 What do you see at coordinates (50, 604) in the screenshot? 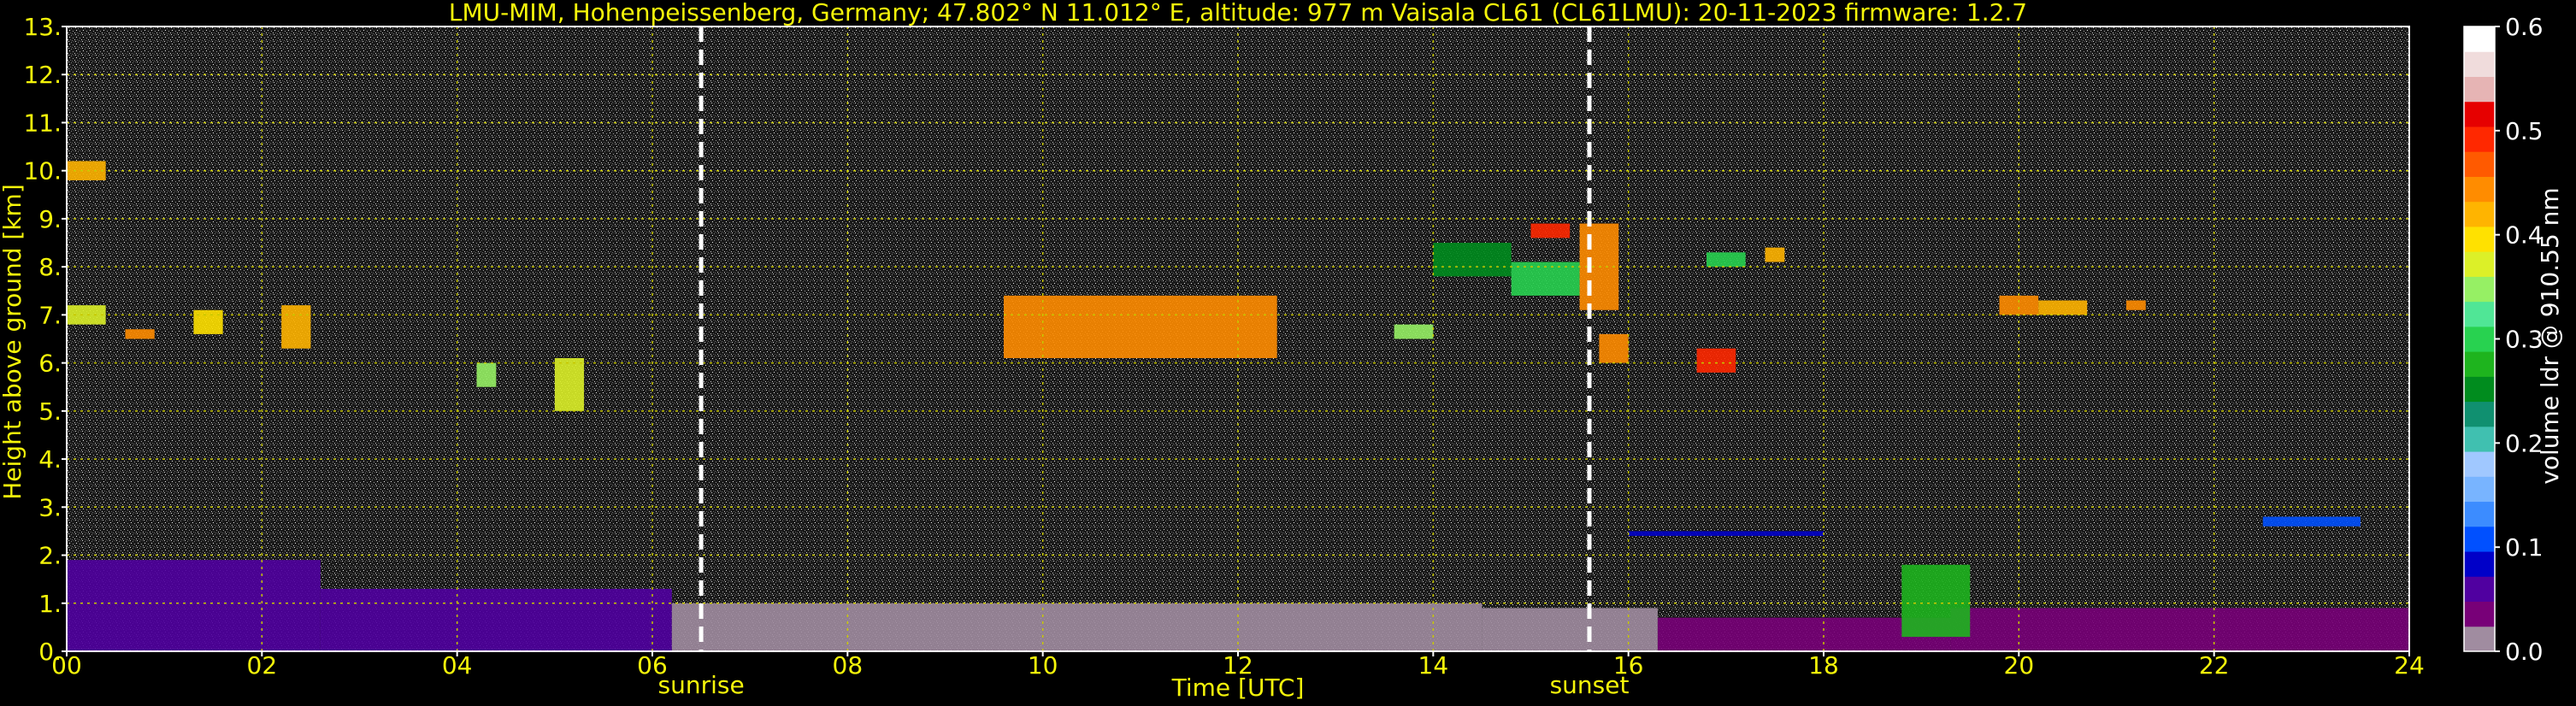
I see `y-tick-label-1: 1.` at bounding box center [50, 604].